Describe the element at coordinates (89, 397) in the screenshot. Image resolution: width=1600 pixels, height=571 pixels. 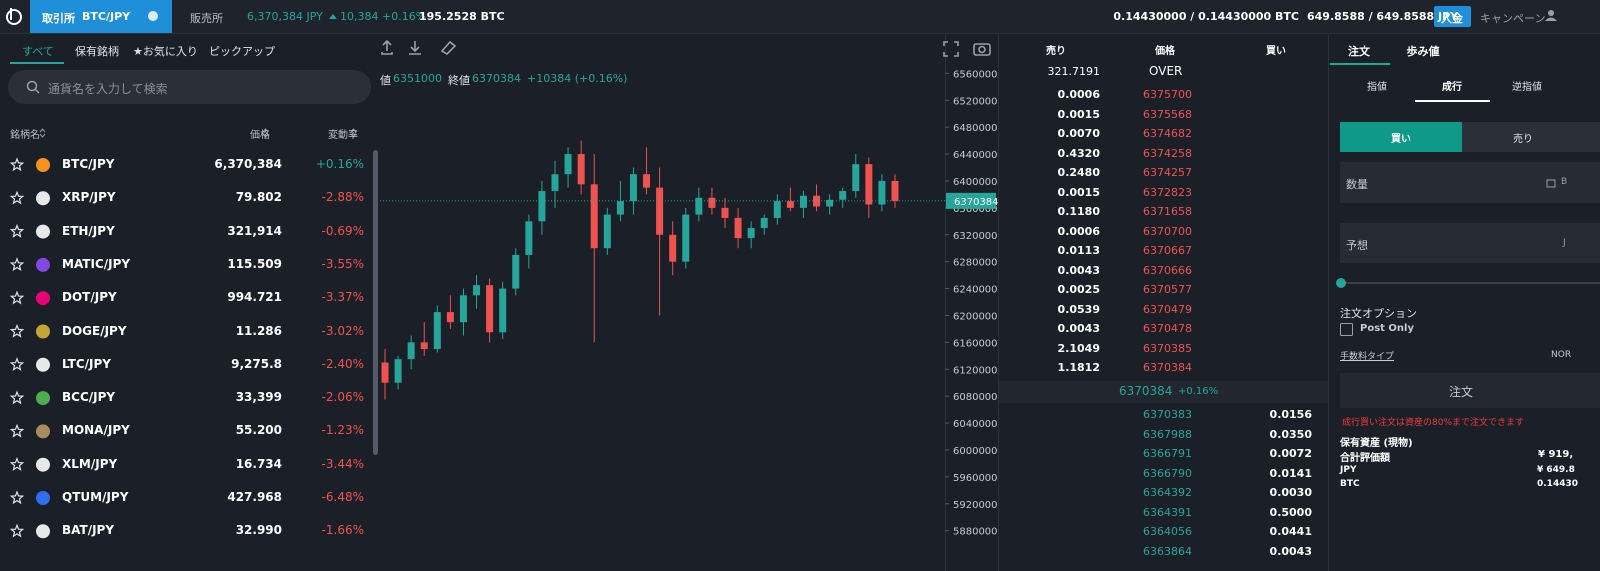
I see `symbol: BCC/JPY` at that location.